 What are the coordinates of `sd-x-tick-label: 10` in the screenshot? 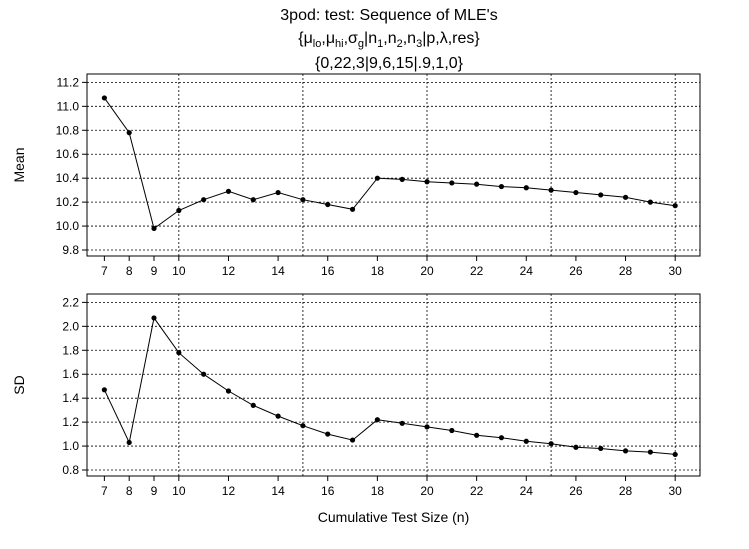 It's located at (179, 491).